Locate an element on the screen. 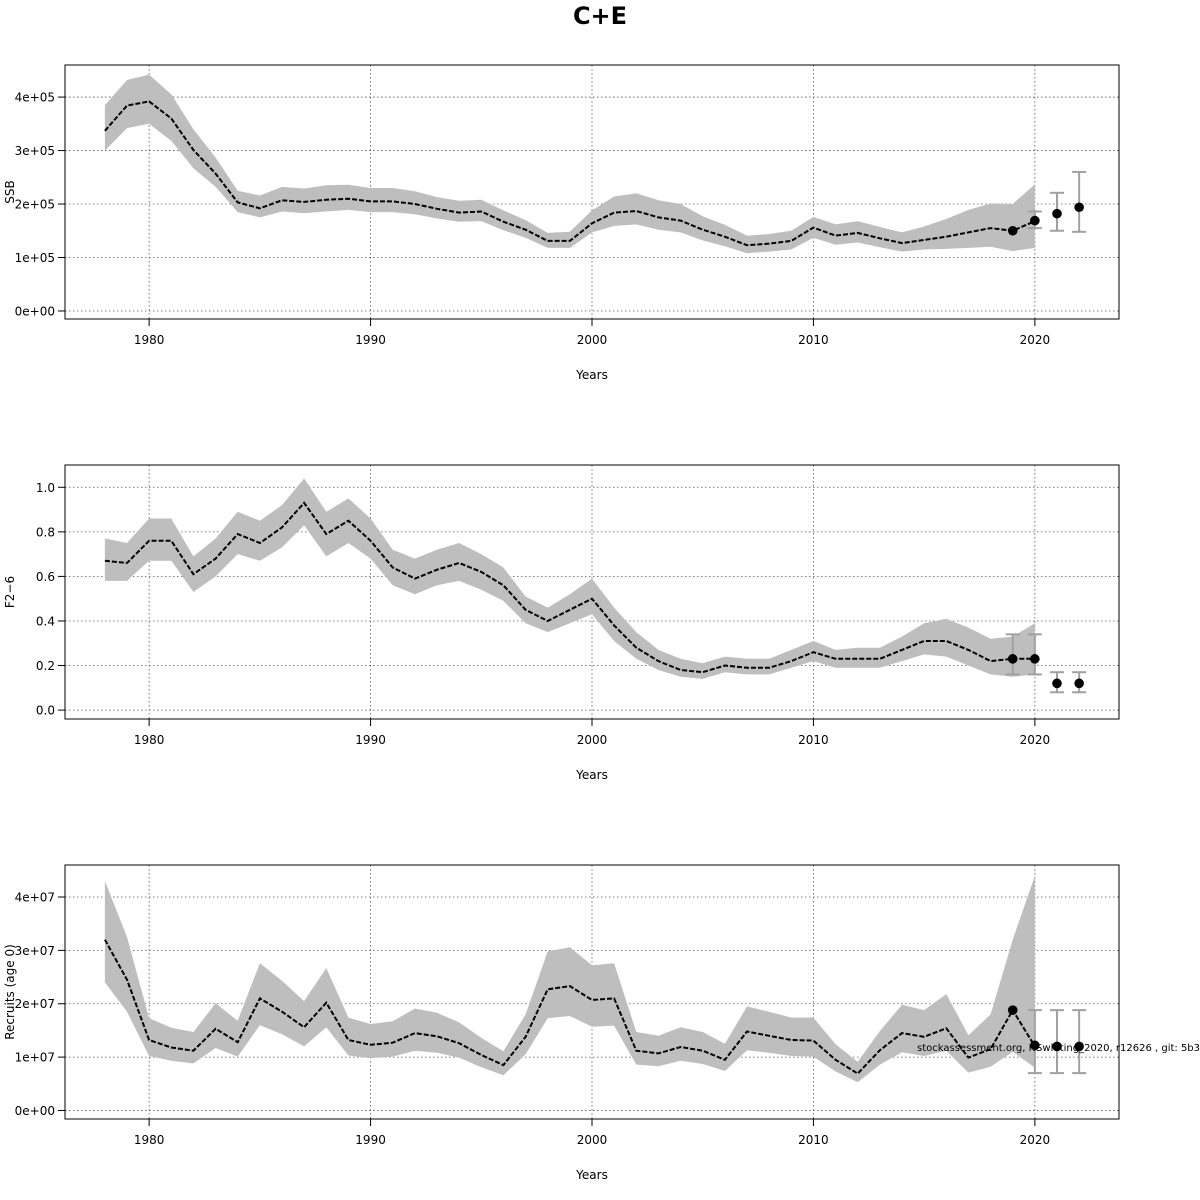 The height and width of the screenshot is (1200, 1200). recruits-y-tick-label-4: 4e+07 is located at coordinates (35, 898).